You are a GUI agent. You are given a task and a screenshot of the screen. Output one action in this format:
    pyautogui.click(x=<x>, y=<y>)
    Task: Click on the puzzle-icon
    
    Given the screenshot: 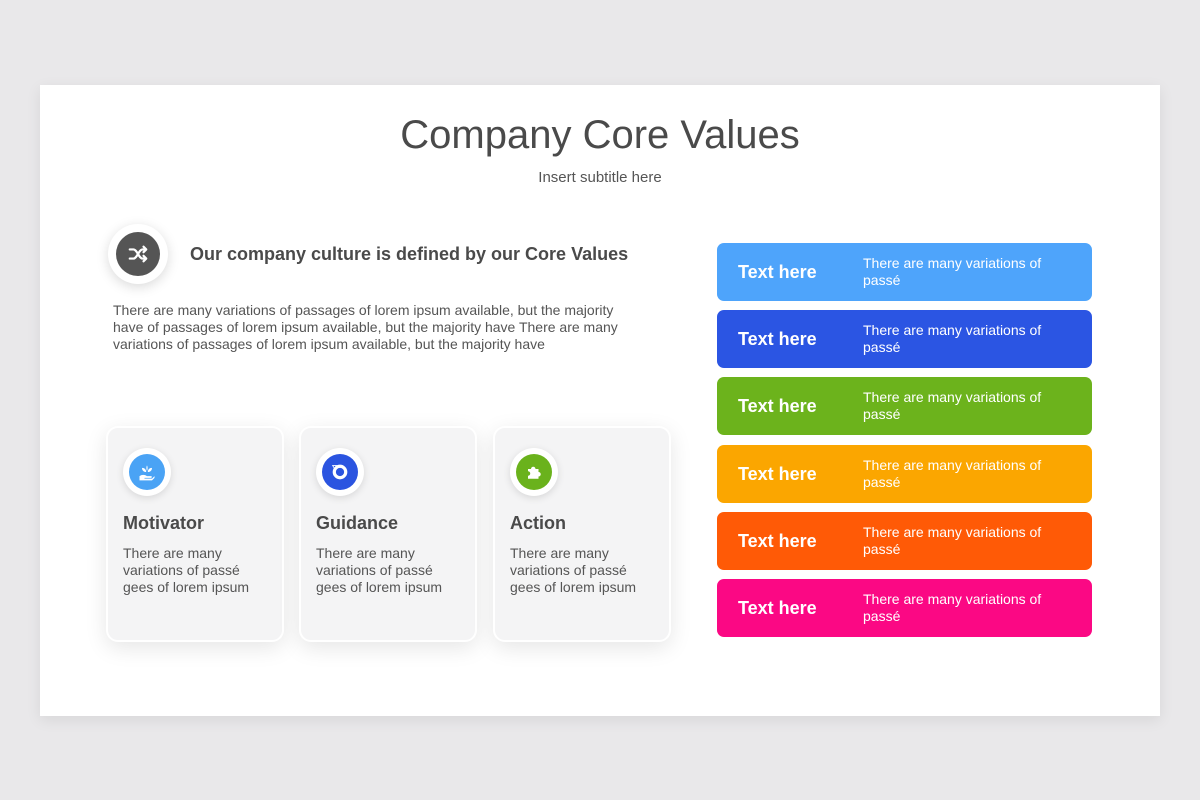 What is the action you would take?
    pyautogui.click(x=534, y=472)
    